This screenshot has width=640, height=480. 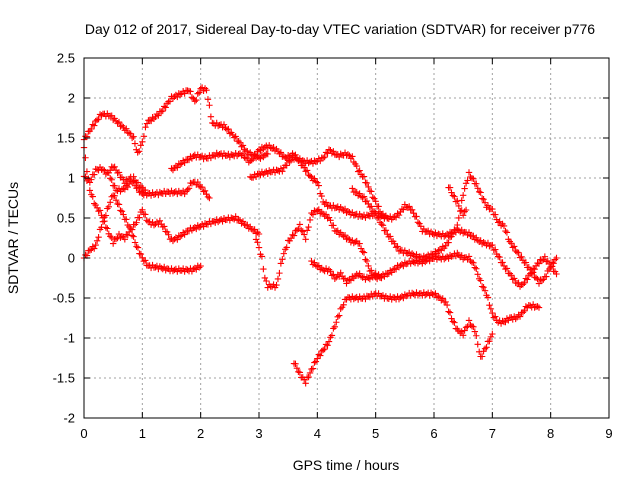 I want to click on x-axis-label: GPS time / hours, so click(x=346, y=465).